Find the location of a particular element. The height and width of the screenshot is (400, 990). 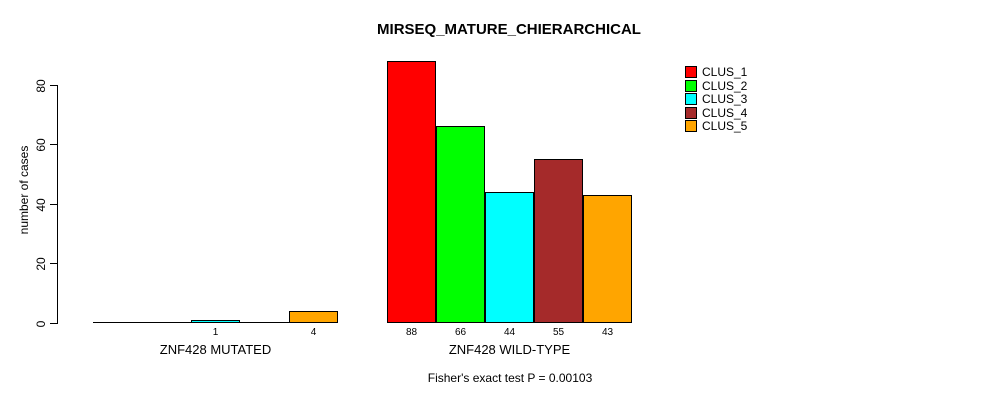

legend-label: CLUS_2 is located at coordinates (725, 86).